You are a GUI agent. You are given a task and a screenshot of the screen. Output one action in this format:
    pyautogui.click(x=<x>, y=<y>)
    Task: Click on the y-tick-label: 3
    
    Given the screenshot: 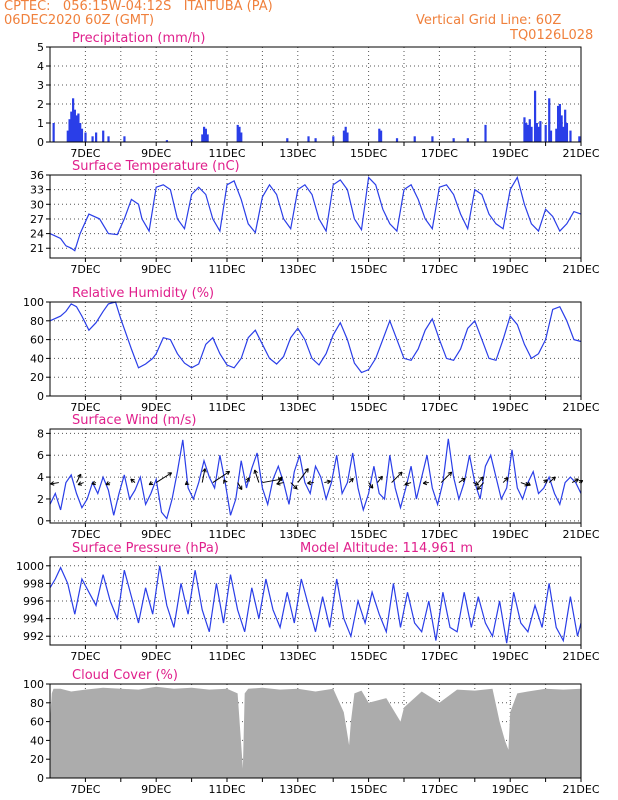 What is the action you would take?
    pyautogui.click(x=40, y=85)
    